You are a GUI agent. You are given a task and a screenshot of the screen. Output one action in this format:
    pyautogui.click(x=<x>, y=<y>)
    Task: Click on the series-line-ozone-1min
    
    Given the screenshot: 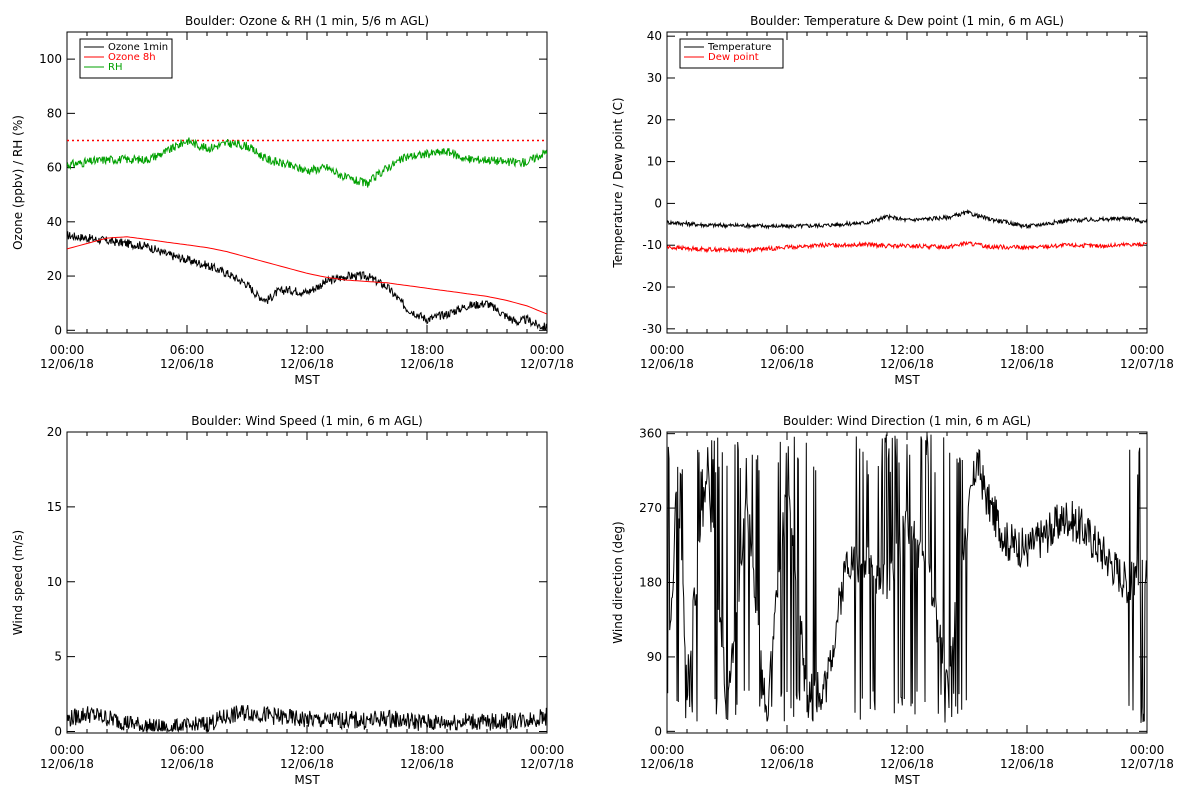 What is the action you would take?
    pyautogui.click(x=307, y=281)
    